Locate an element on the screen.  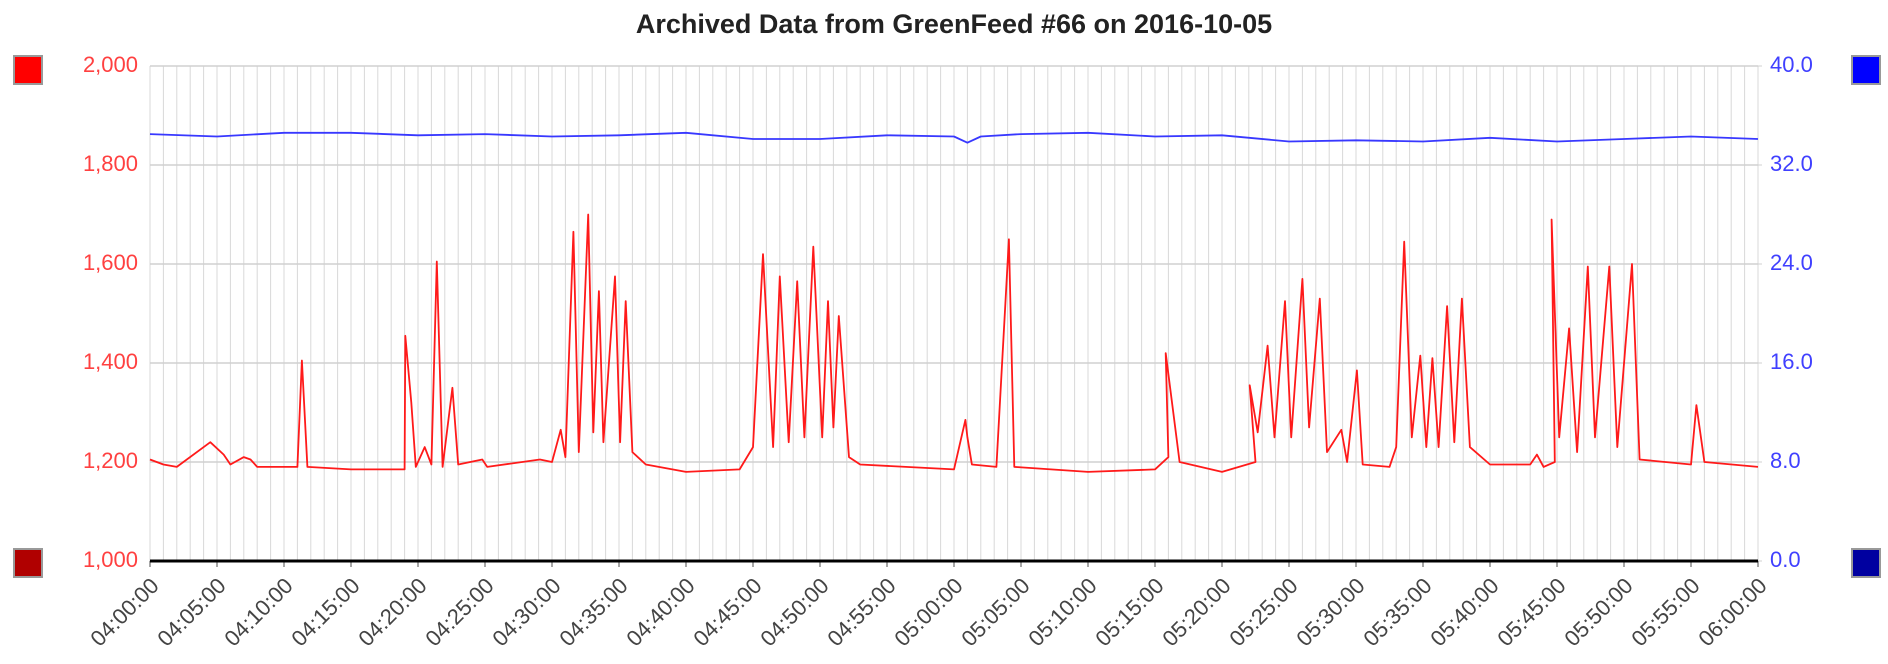
y2-tick-label: 40.0 is located at coordinates (1791, 64).